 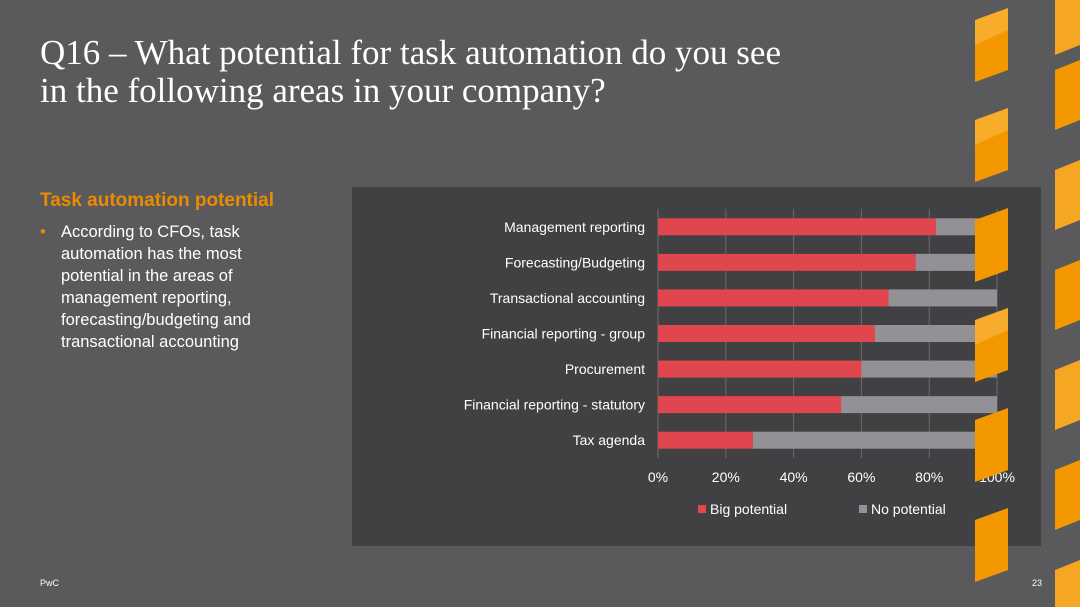 I want to click on category-label: Forecasting/Budgeting, so click(x=575, y=262).